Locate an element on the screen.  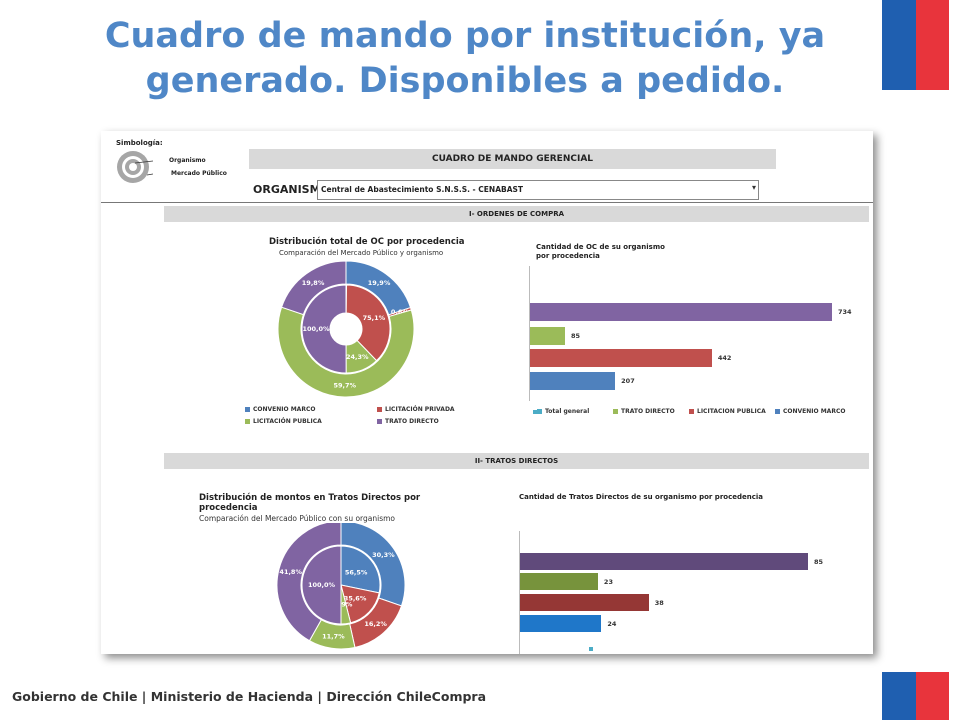
td-bar-value: 38 is located at coordinates (659, 603).